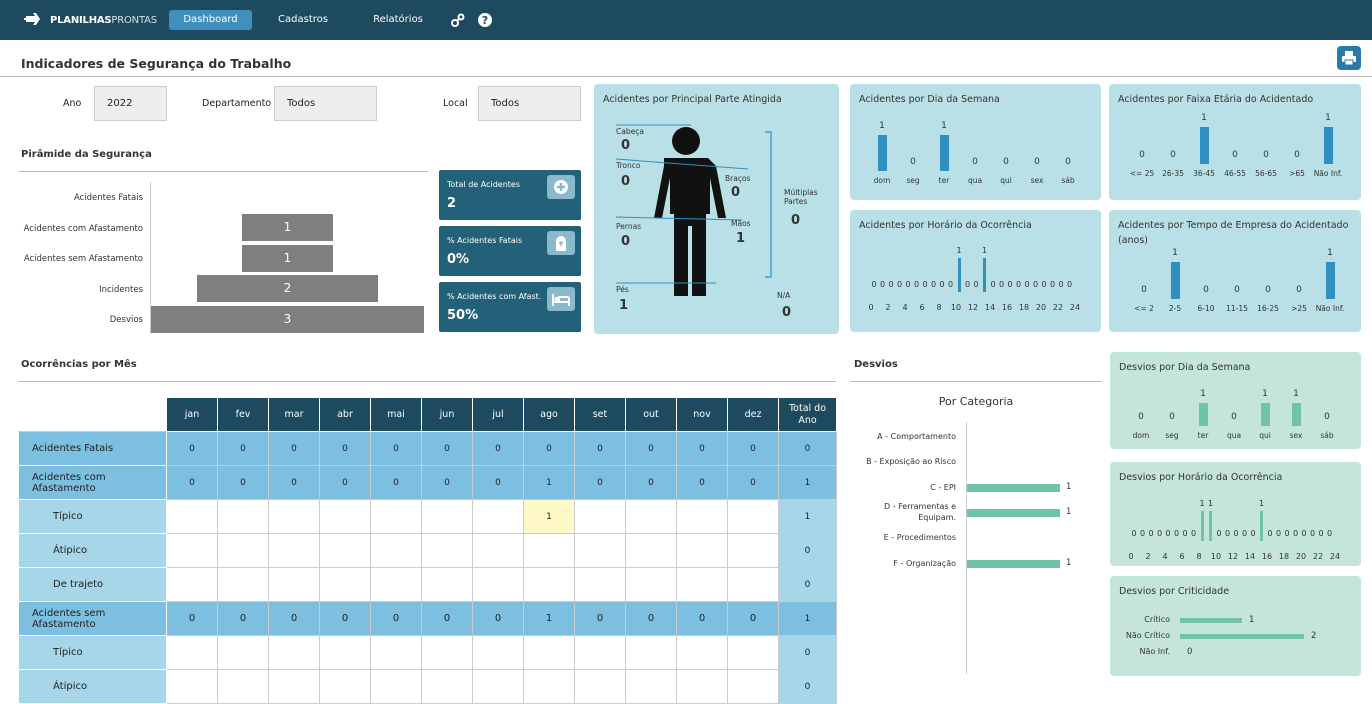  Describe the element at coordinates (741, 223) in the screenshot. I see `body-part-label: Mãos` at that location.